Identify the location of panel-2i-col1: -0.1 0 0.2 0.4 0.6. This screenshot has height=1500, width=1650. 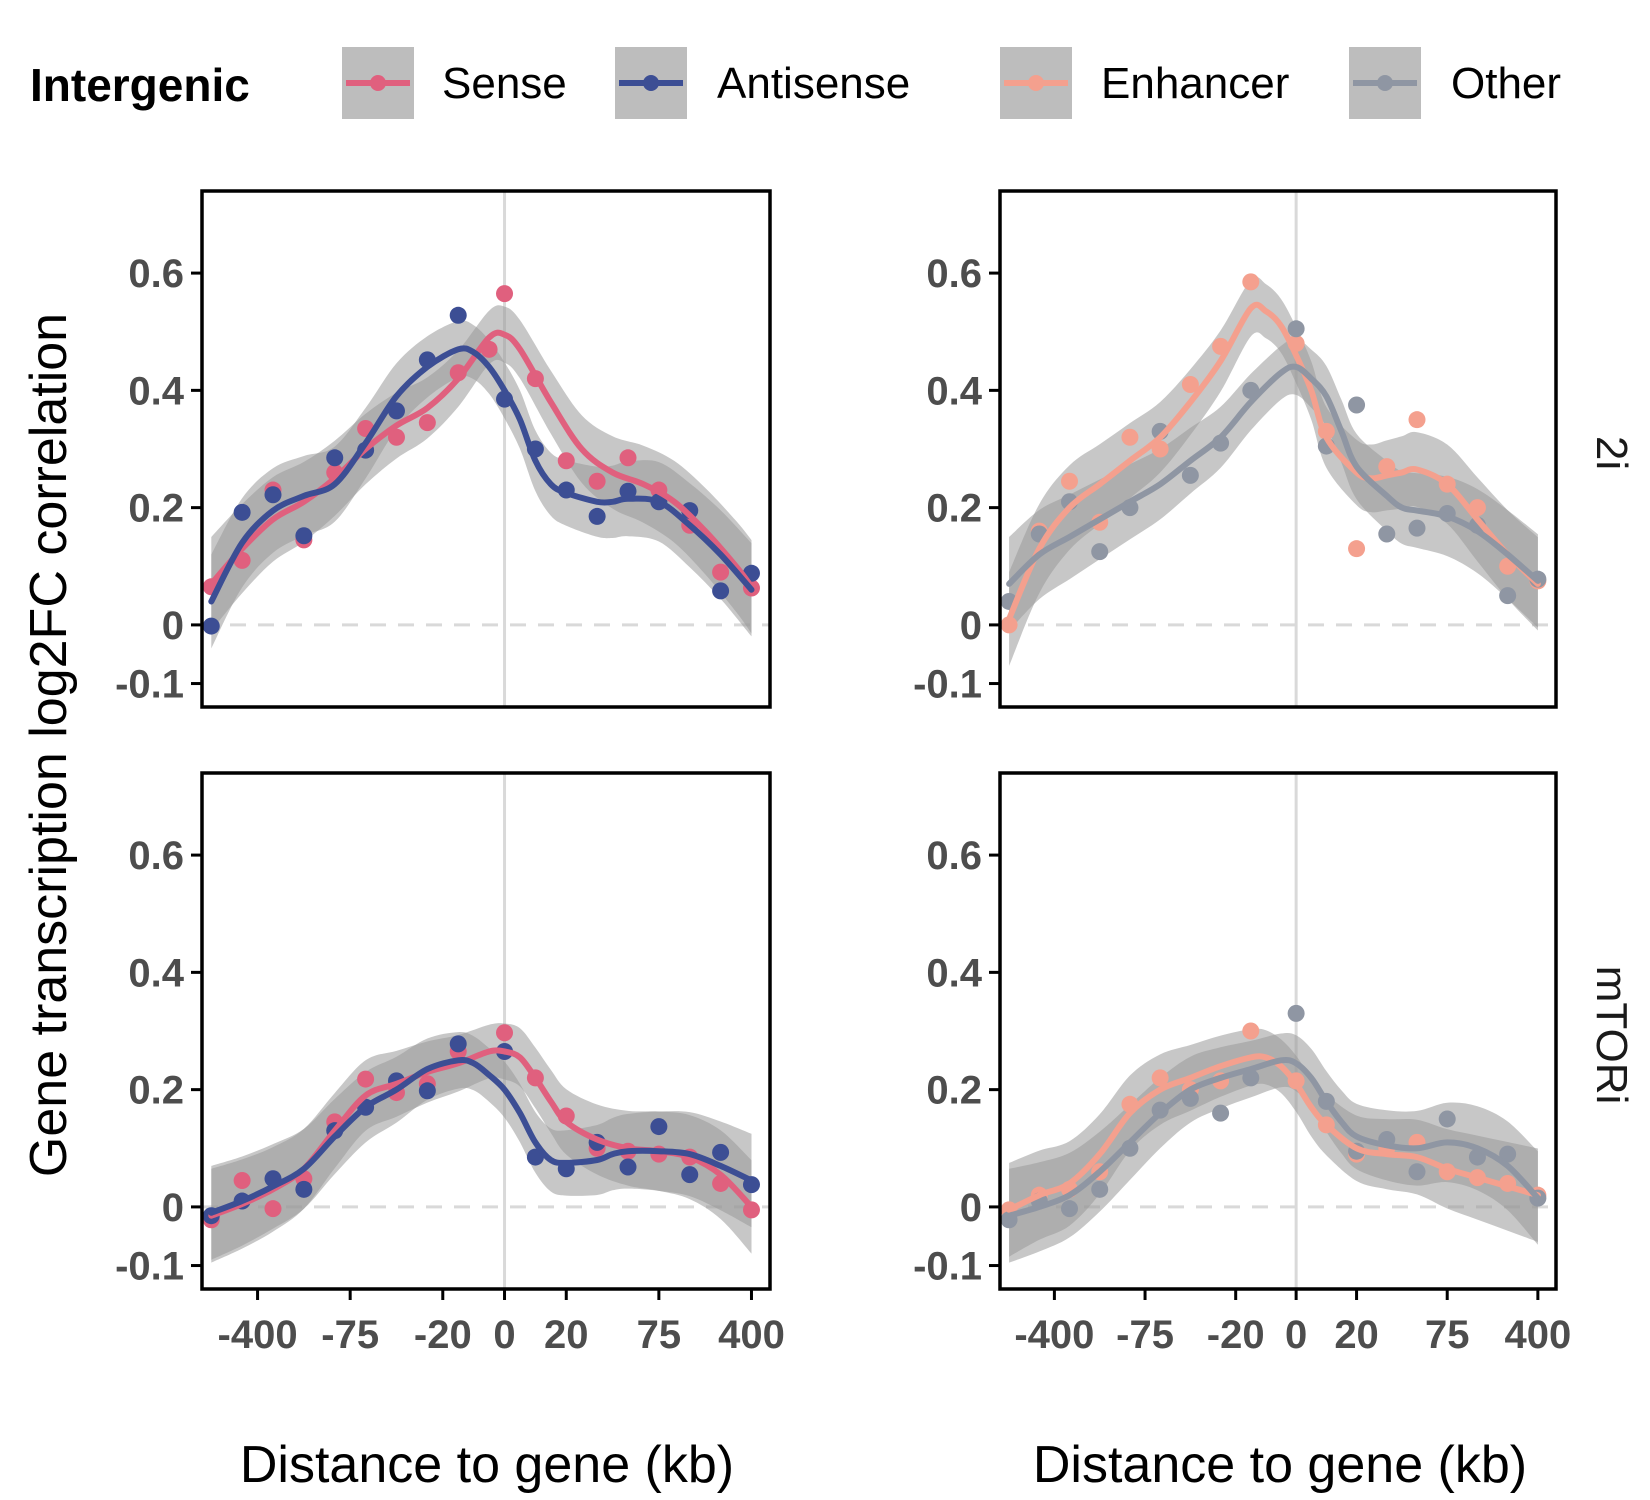
(1235, 449).